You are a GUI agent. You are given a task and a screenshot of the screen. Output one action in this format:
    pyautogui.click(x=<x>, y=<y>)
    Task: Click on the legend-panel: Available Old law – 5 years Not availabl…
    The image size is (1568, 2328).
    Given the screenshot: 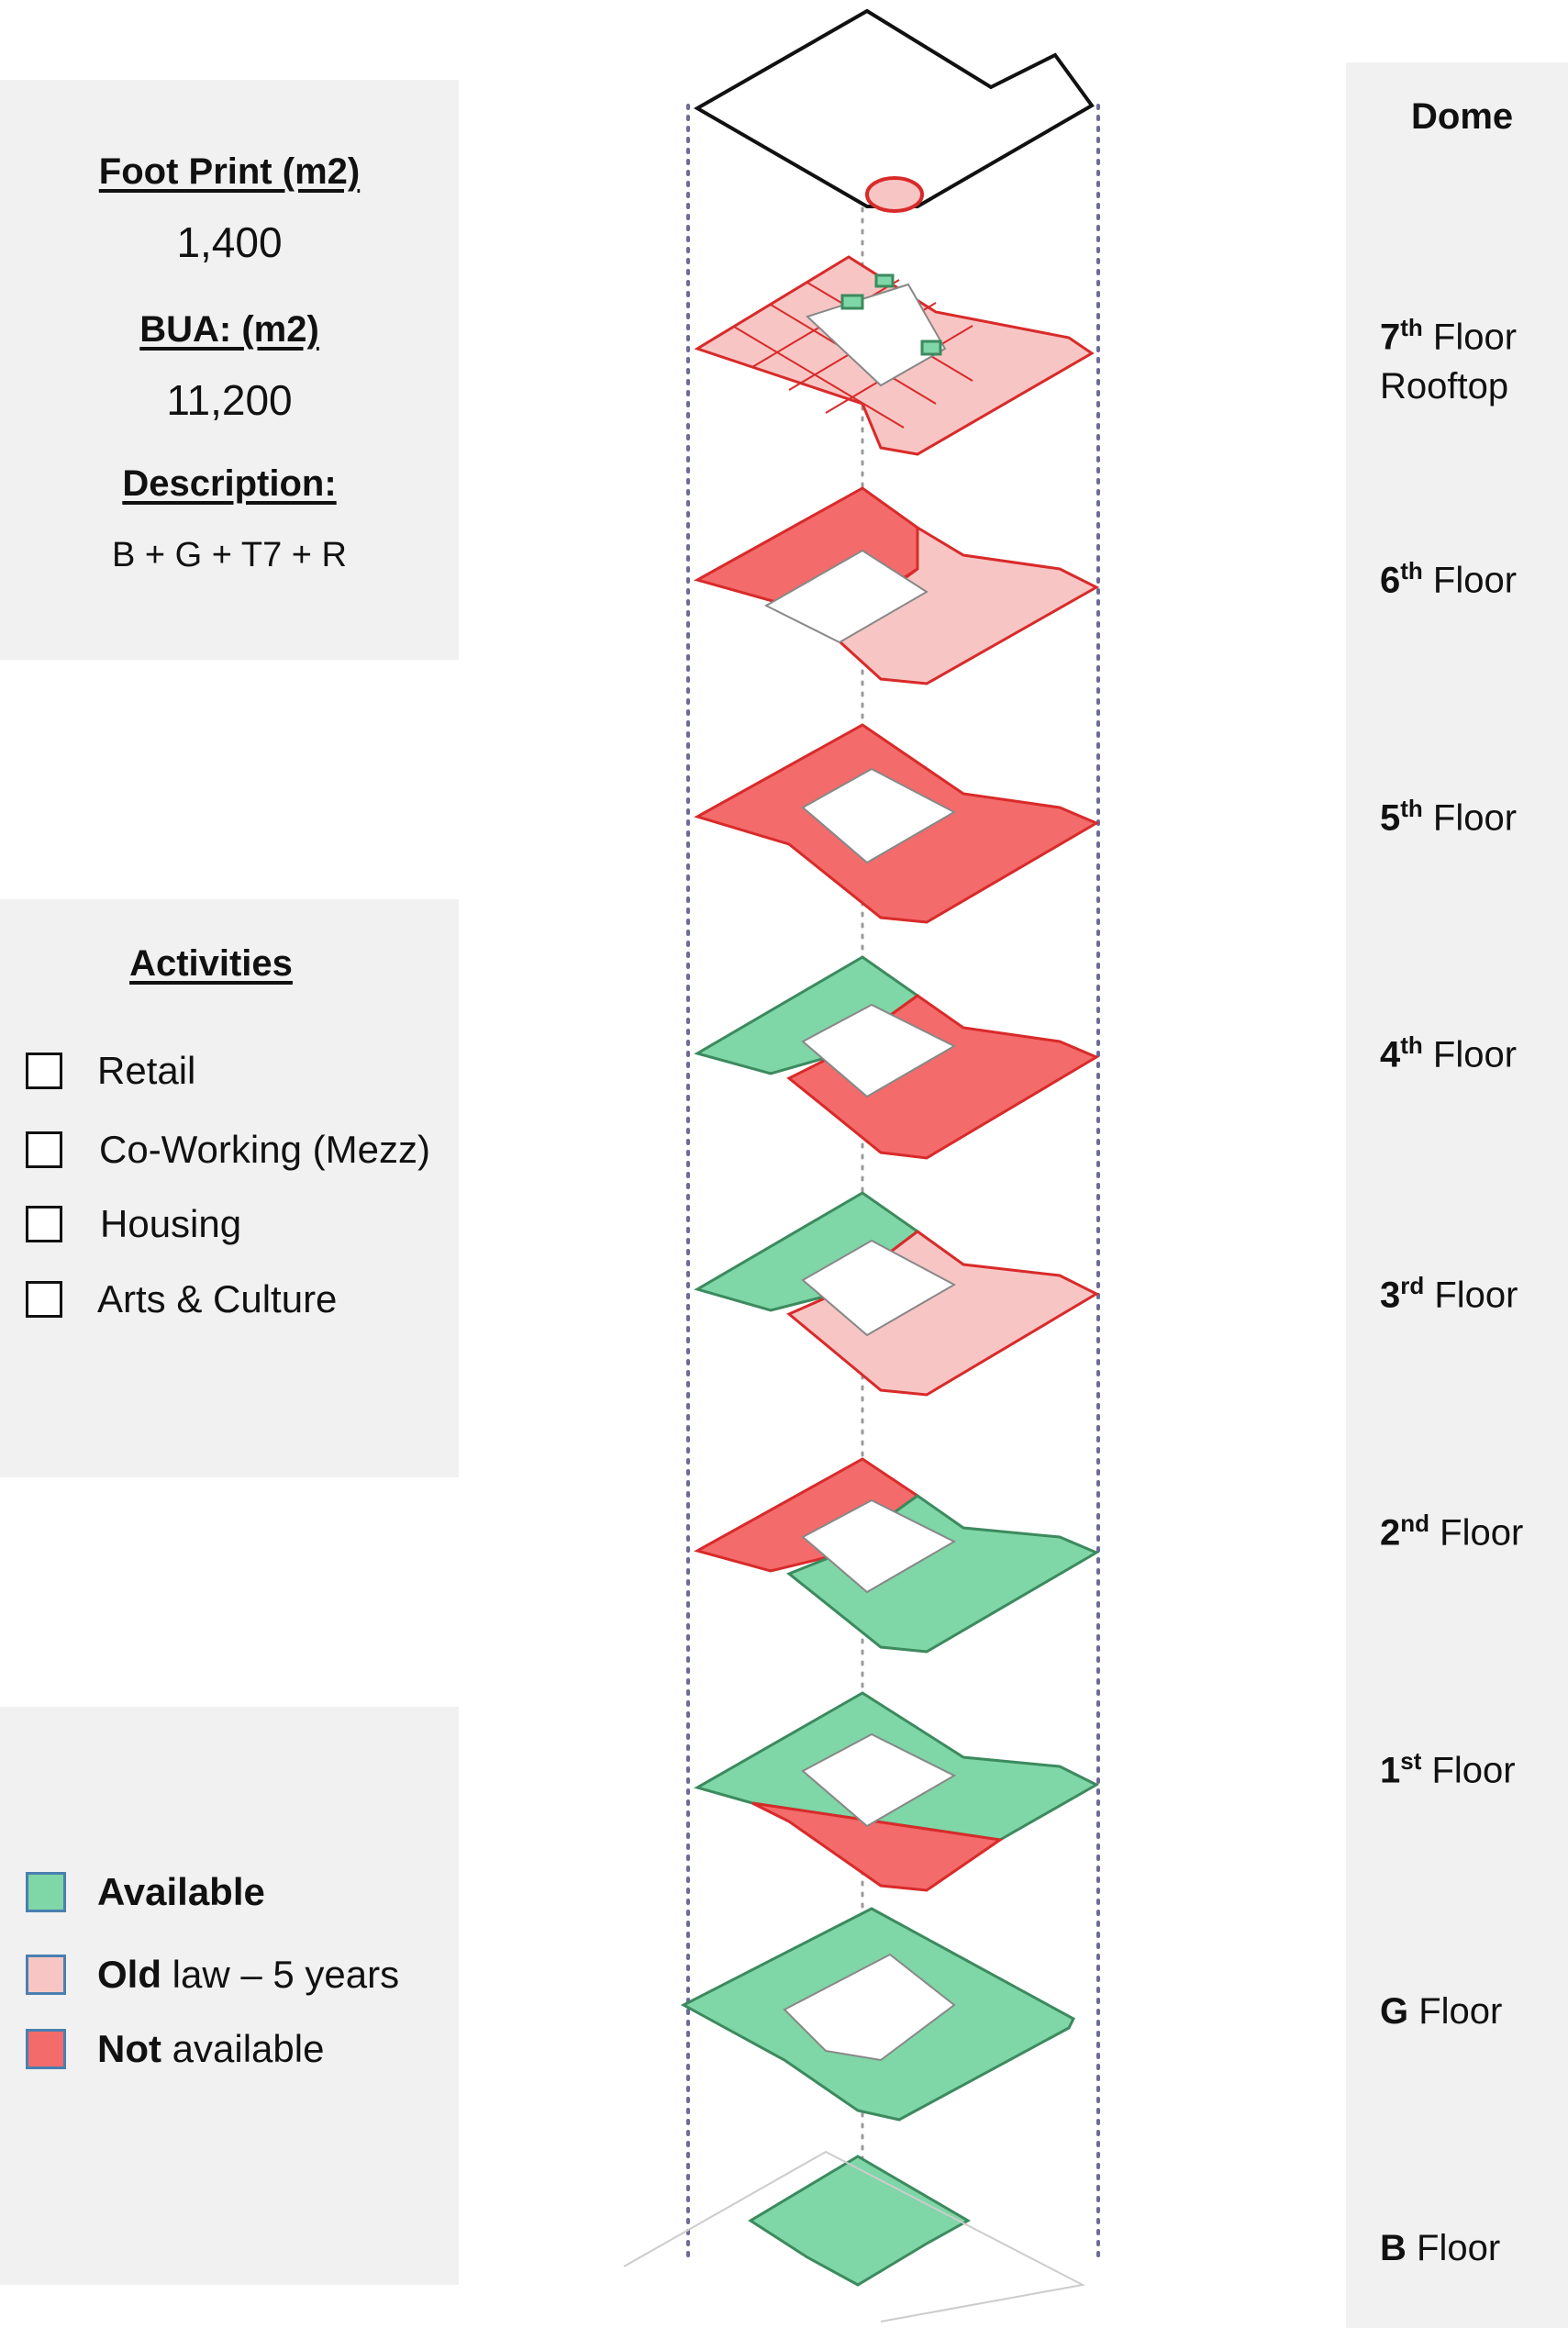 What is the action you would take?
    pyautogui.click(x=229, y=1996)
    